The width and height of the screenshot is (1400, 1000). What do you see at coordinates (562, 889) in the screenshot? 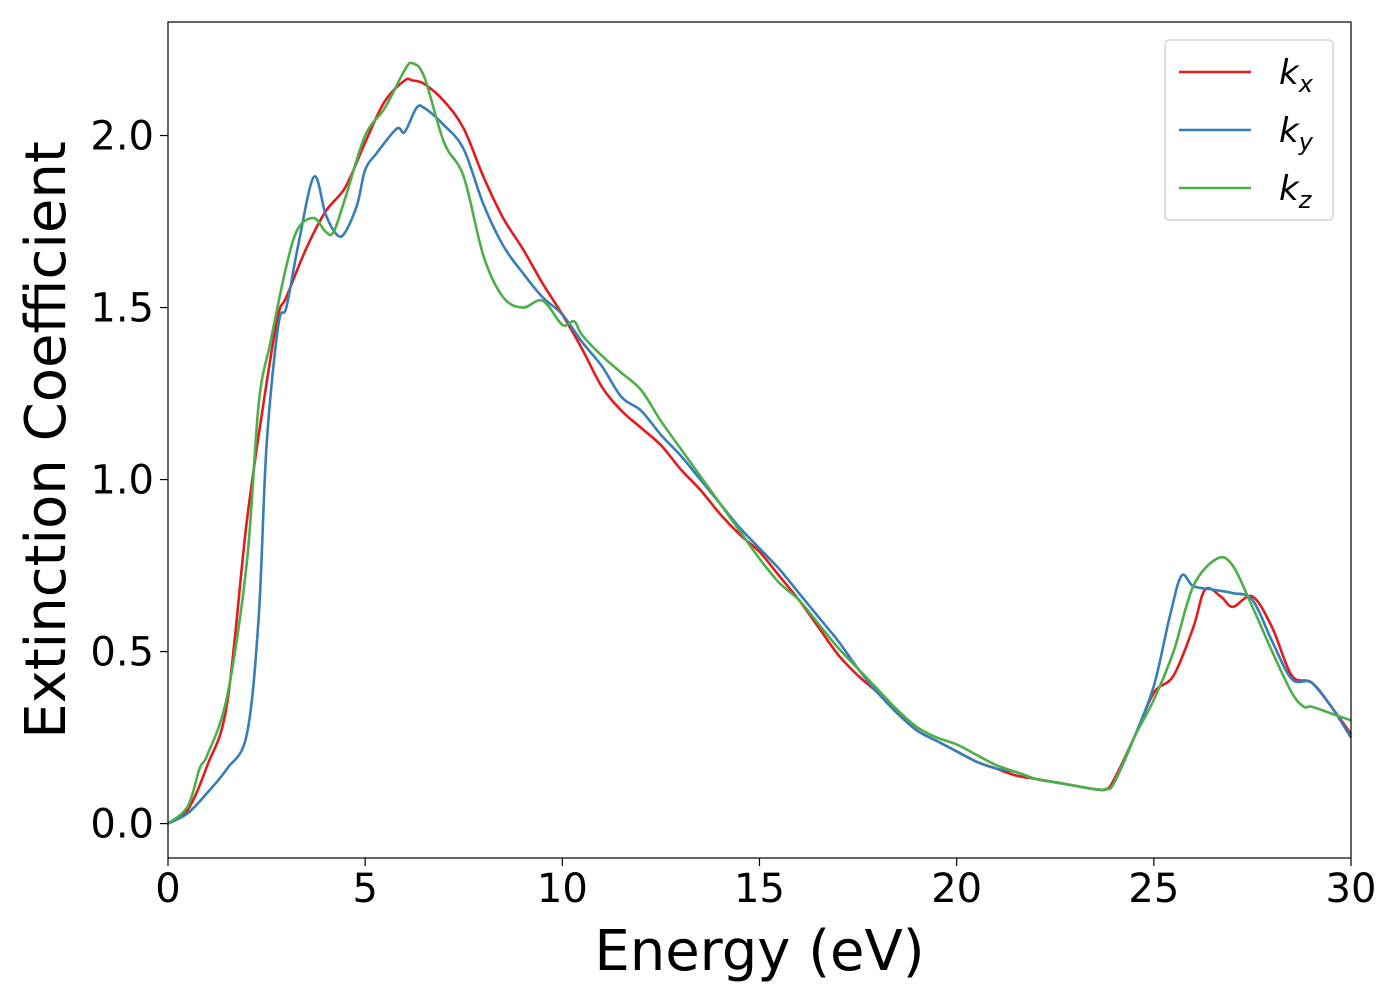
I see `x-tick-label: 10` at bounding box center [562, 889].